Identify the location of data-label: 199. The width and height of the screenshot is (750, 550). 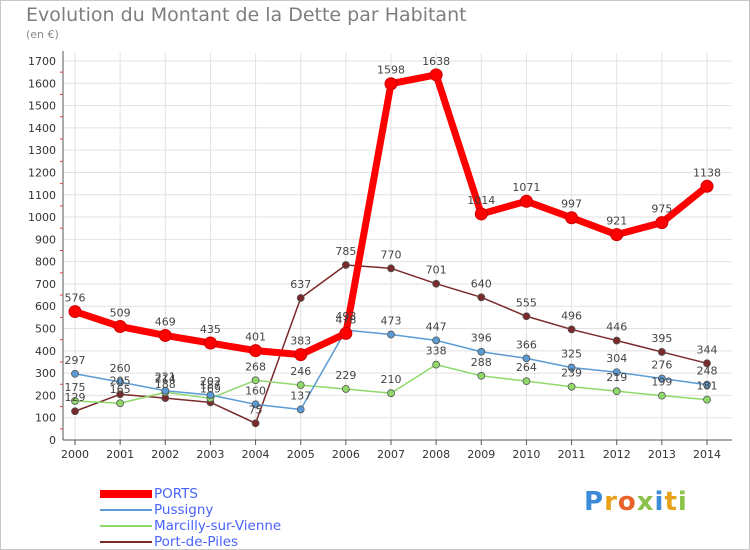
(661, 382).